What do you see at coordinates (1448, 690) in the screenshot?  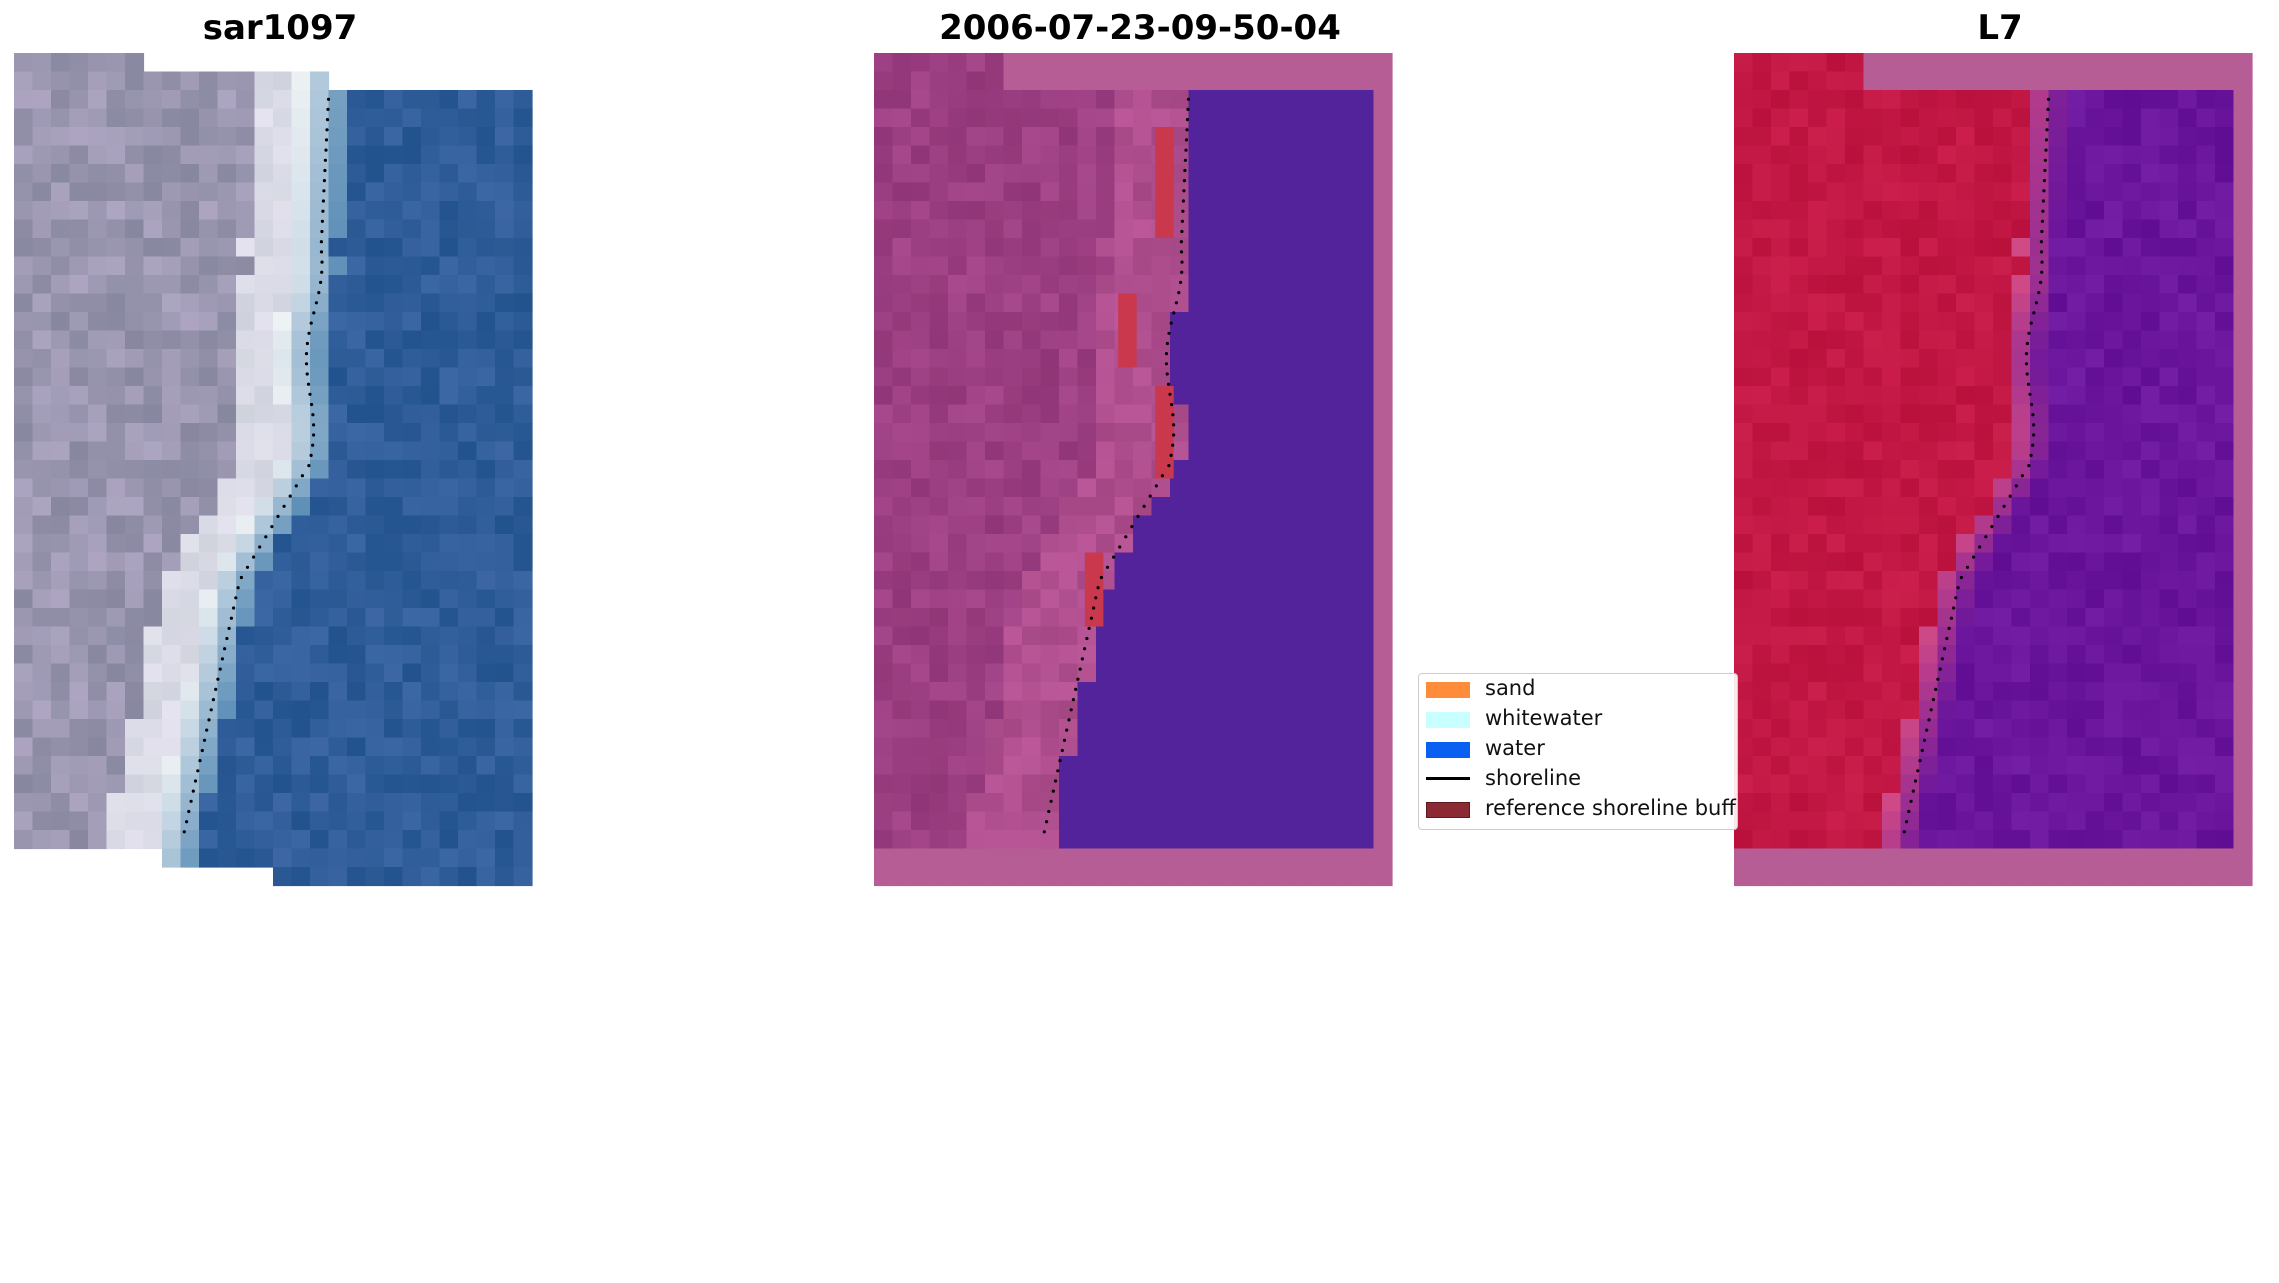 I see `sand-swatch` at bounding box center [1448, 690].